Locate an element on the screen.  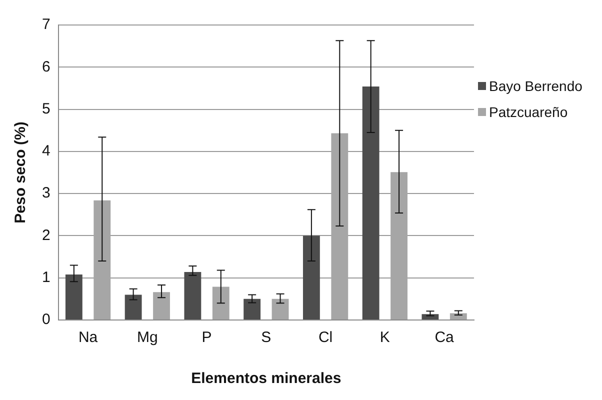
y-tick-label: 0 is located at coordinates (46, 319).